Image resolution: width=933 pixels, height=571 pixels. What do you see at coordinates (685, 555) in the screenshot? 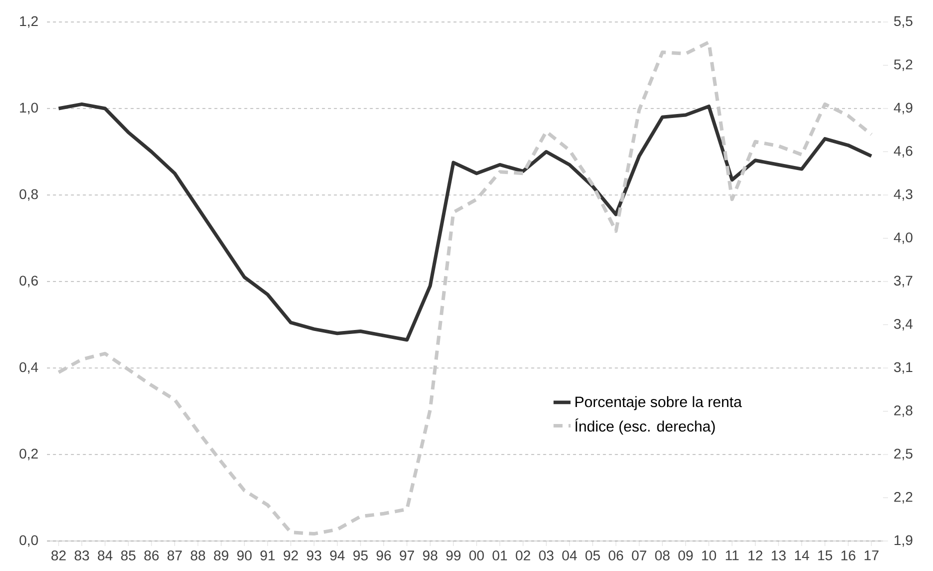
I see `x-tick-label: 09` at bounding box center [685, 555].